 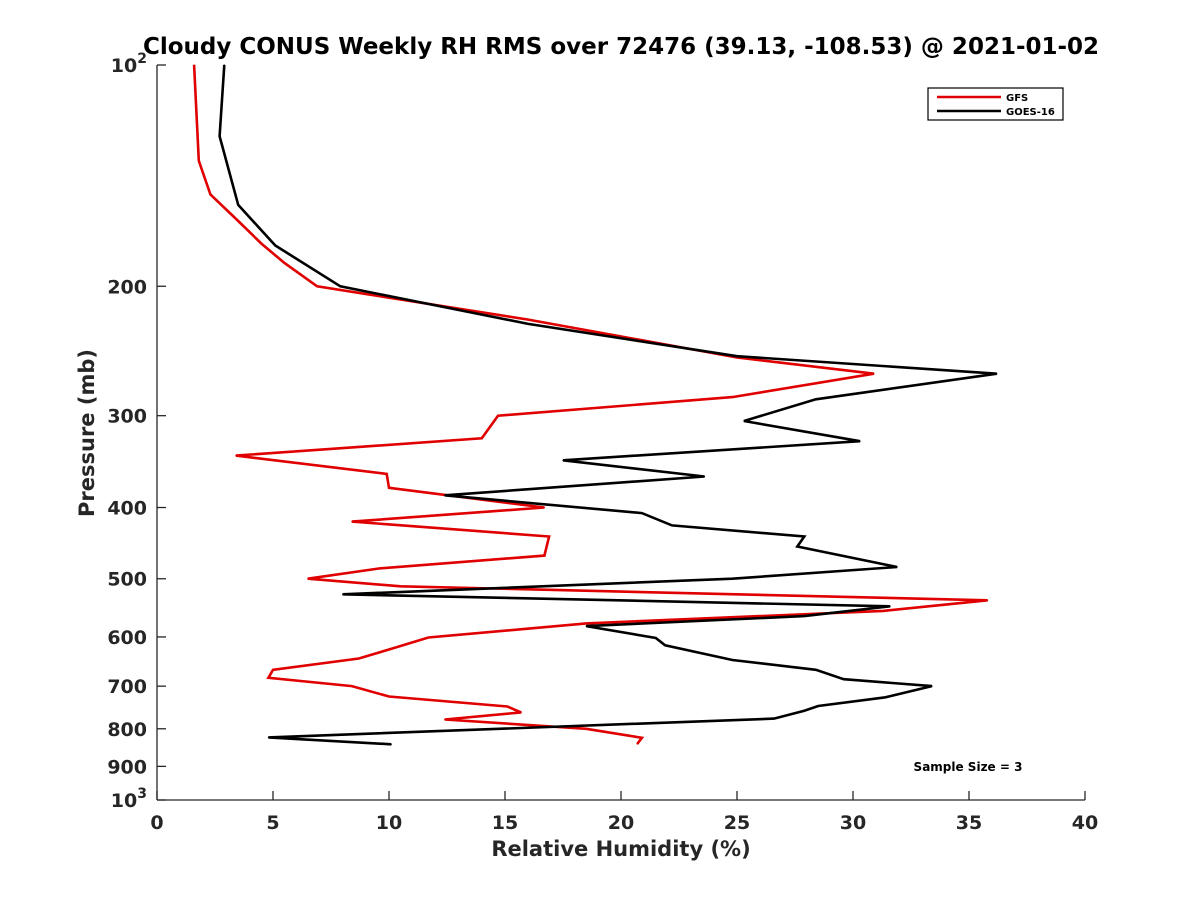 What do you see at coordinates (142, 794) in the screenshot?
I see `y-tick-label-exponent: 3` at bounding box center [142, 794].